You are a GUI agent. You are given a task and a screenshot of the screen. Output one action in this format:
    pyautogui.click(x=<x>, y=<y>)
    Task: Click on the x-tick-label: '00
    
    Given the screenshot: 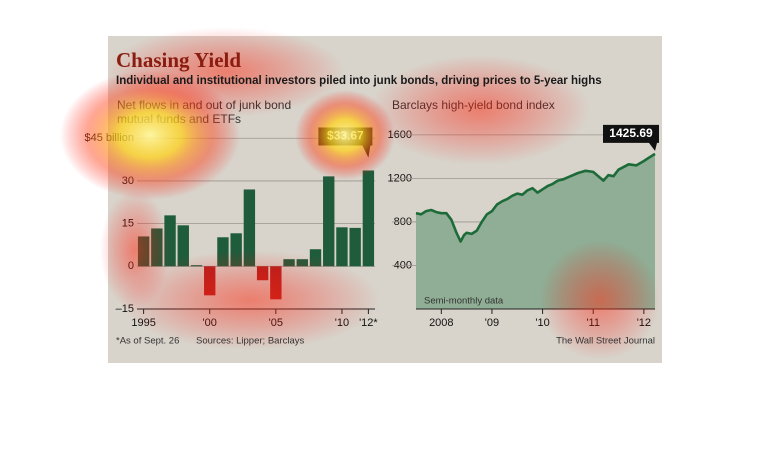 What is the action you would take?
    pyautogui.click(x=210, y=323)
    